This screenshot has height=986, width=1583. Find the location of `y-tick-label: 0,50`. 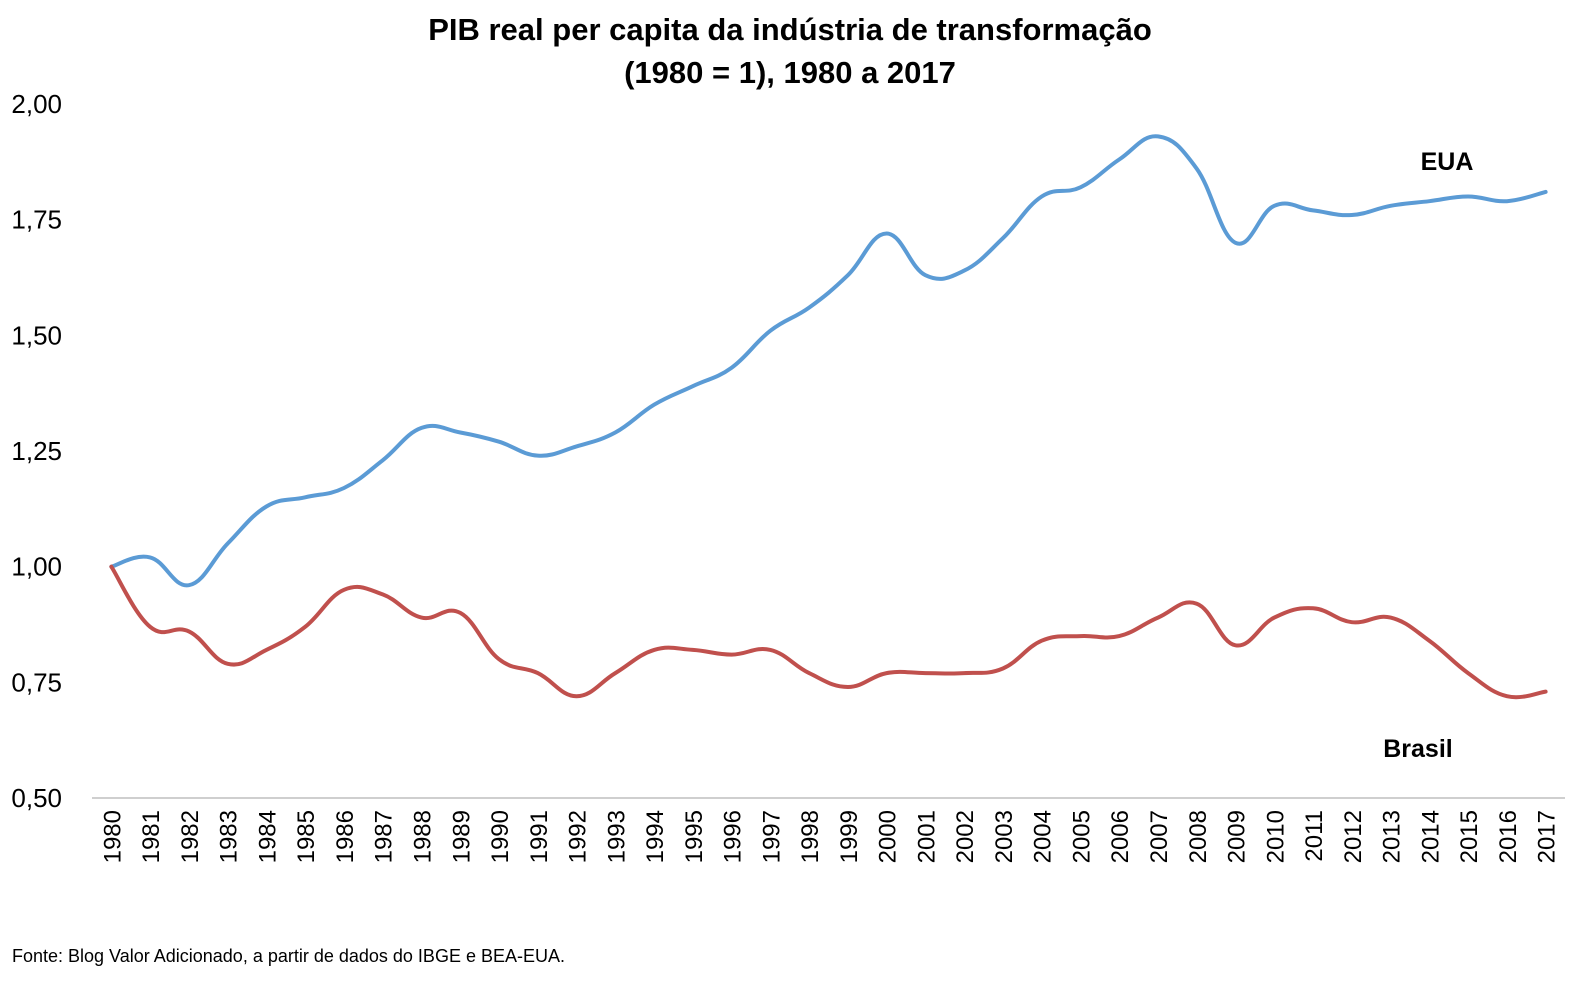

y-tick-label: 0,50 is located at coordinates (36, 798).